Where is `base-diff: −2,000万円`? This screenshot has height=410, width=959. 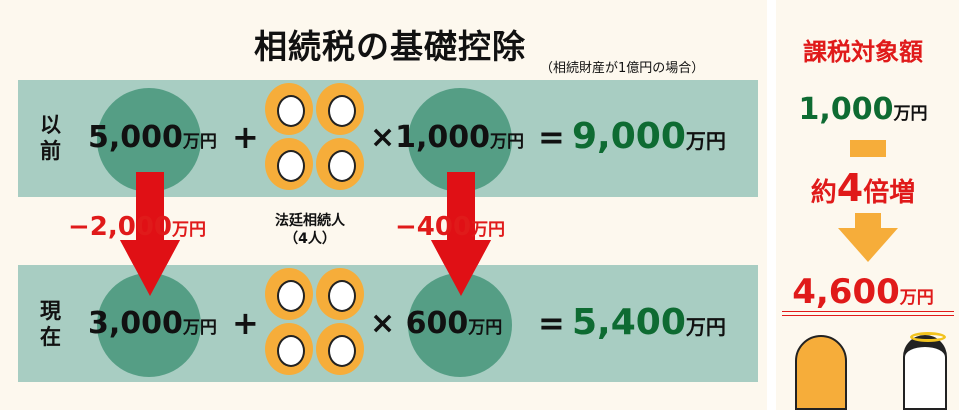
base-diff: −2,000万円 is located at coordinates (137, 227).